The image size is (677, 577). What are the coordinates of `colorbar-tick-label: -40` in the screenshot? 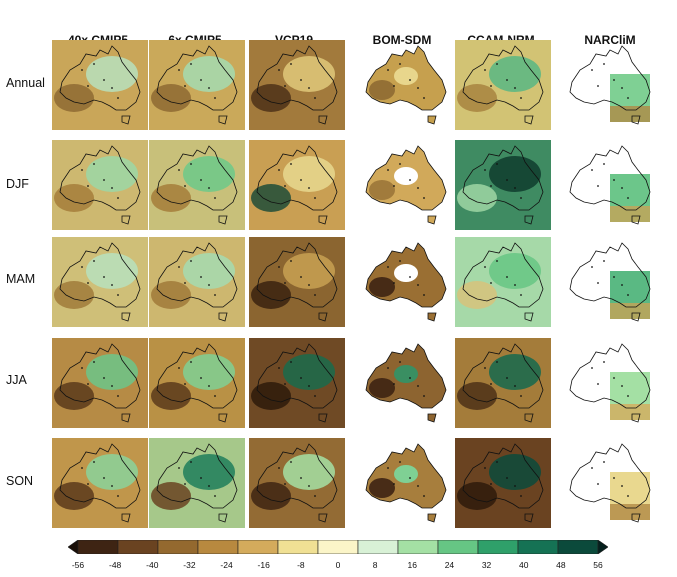 It's located at (152, 565).